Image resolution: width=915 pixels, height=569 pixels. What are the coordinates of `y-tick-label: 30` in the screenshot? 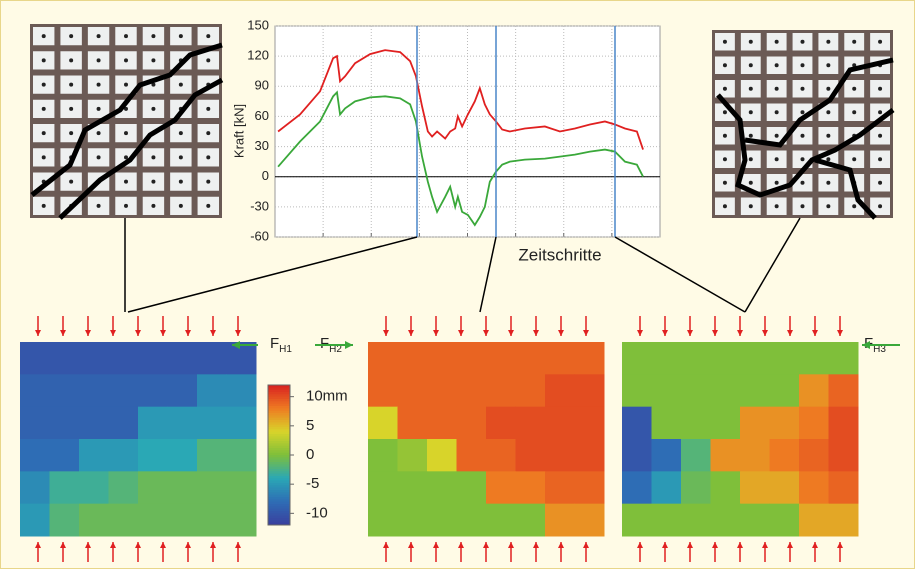 It's located at (262, 145).